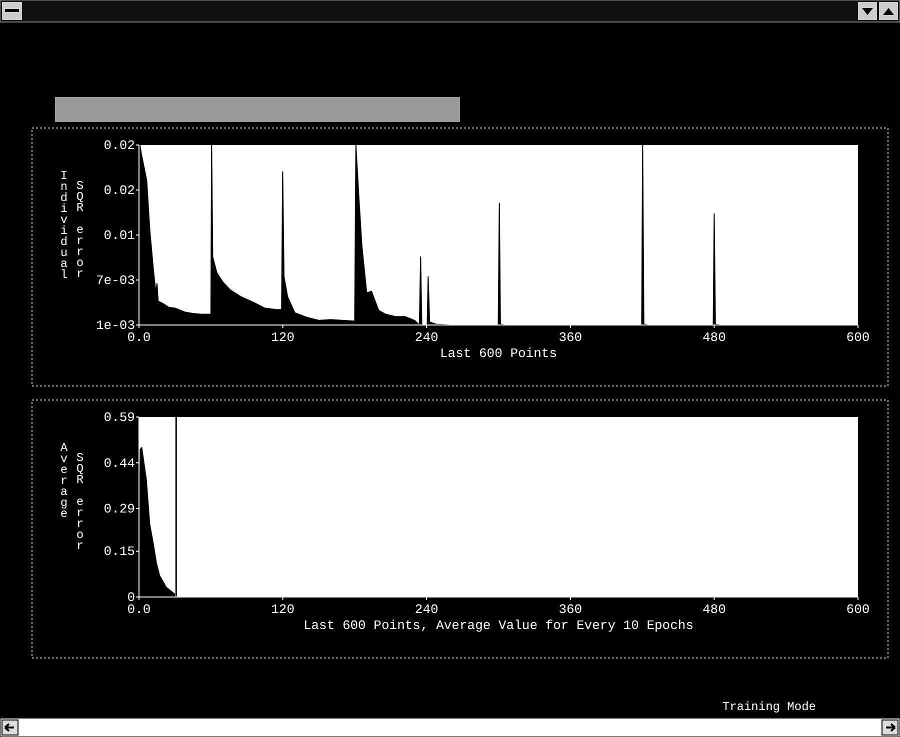 This screenshot has width=900, height=737. I want to click on y-tick-label: 0.29, so click(119, 509).